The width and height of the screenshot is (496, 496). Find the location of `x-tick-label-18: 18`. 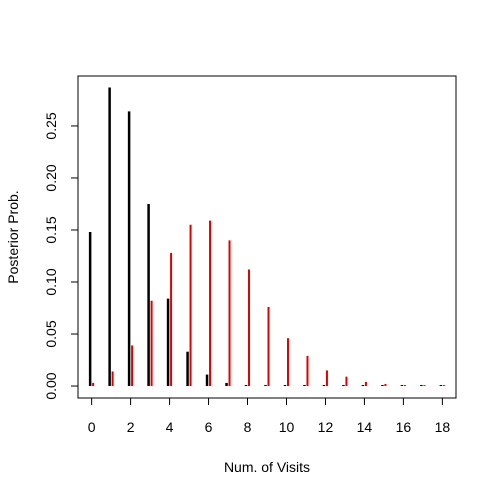

x-tick-label-18: 18 is located at coordinates (443, 427).